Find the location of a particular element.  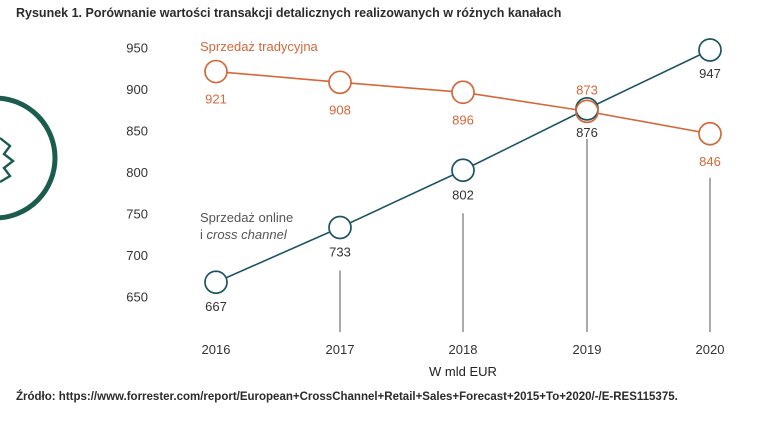

x-axis-ticks: 2016 2017 2018 2019 2020 is located at coordinates (463, 349).